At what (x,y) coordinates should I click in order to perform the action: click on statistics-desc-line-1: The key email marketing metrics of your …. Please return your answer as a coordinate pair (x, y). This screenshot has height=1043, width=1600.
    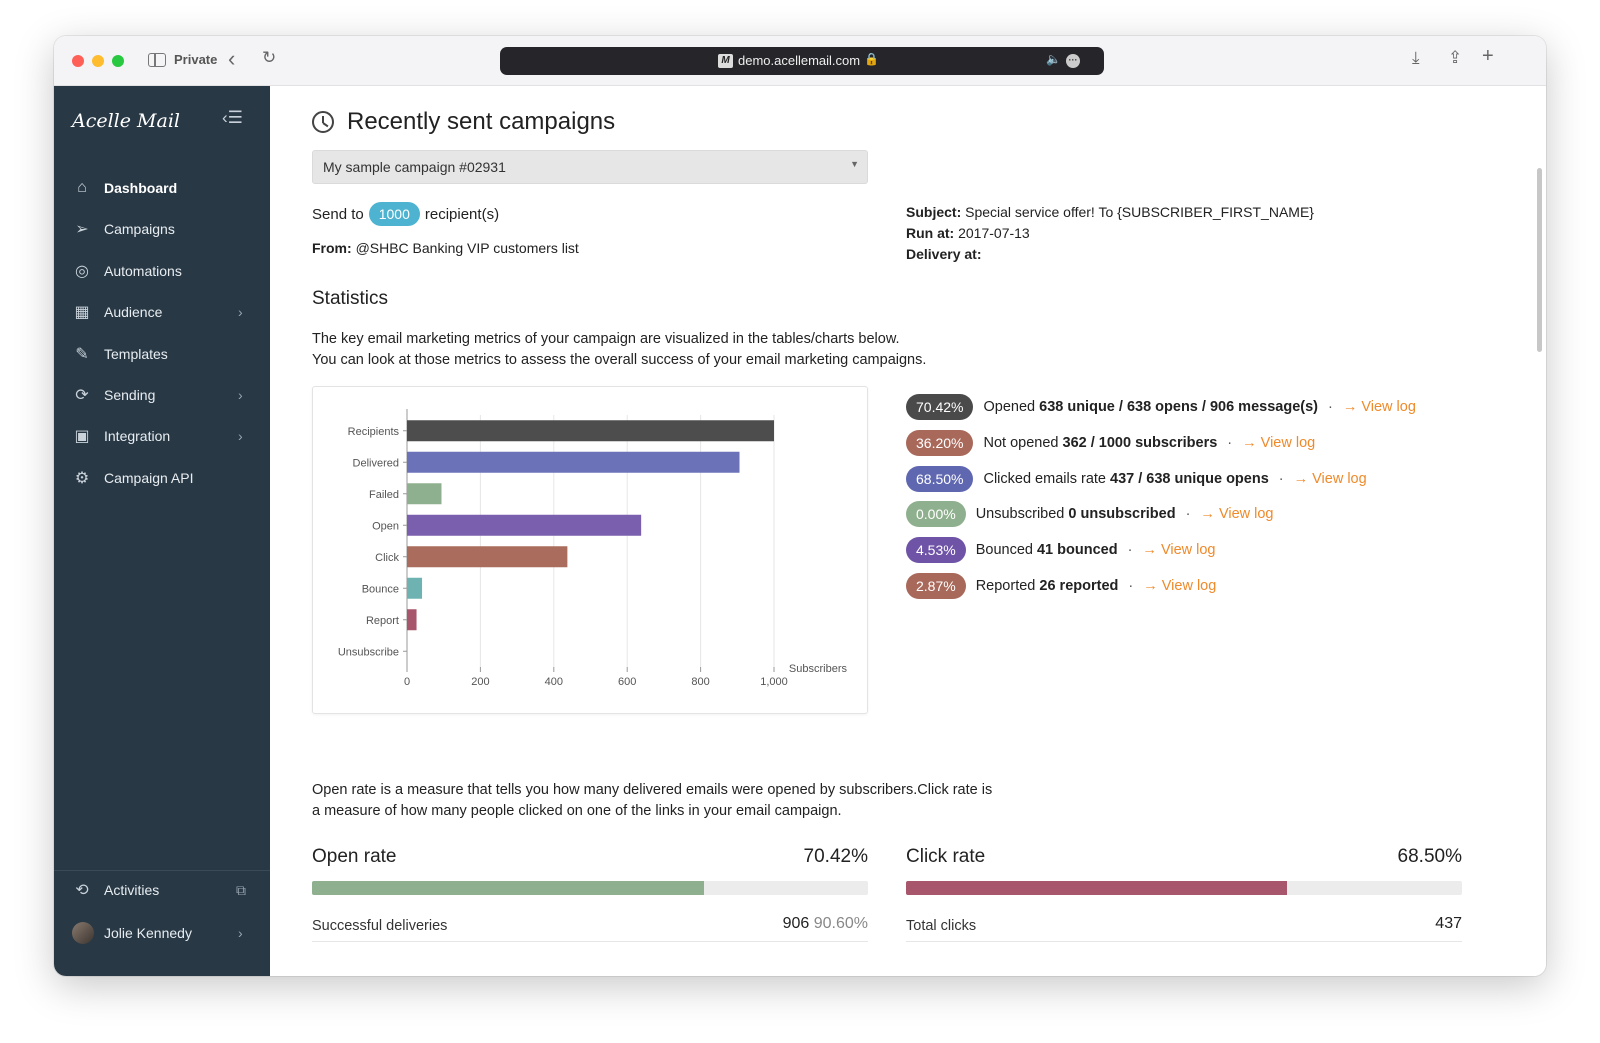
    Looking at the image, I should click on (606, 339).